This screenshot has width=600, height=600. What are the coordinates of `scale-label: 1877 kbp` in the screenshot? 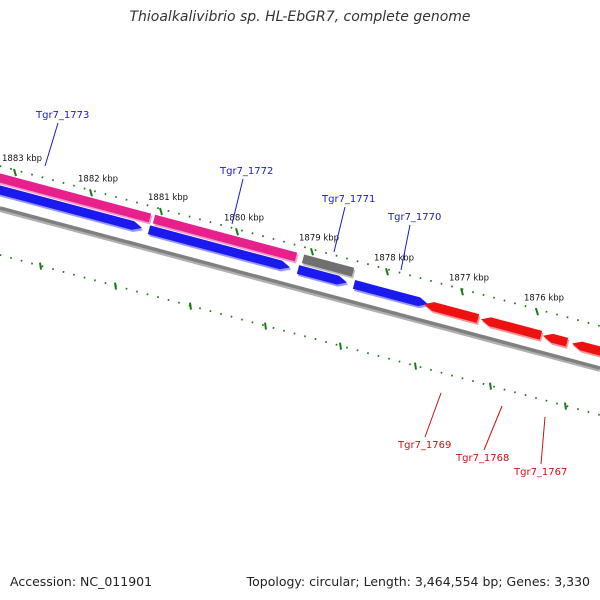 It's located at (469, 278).